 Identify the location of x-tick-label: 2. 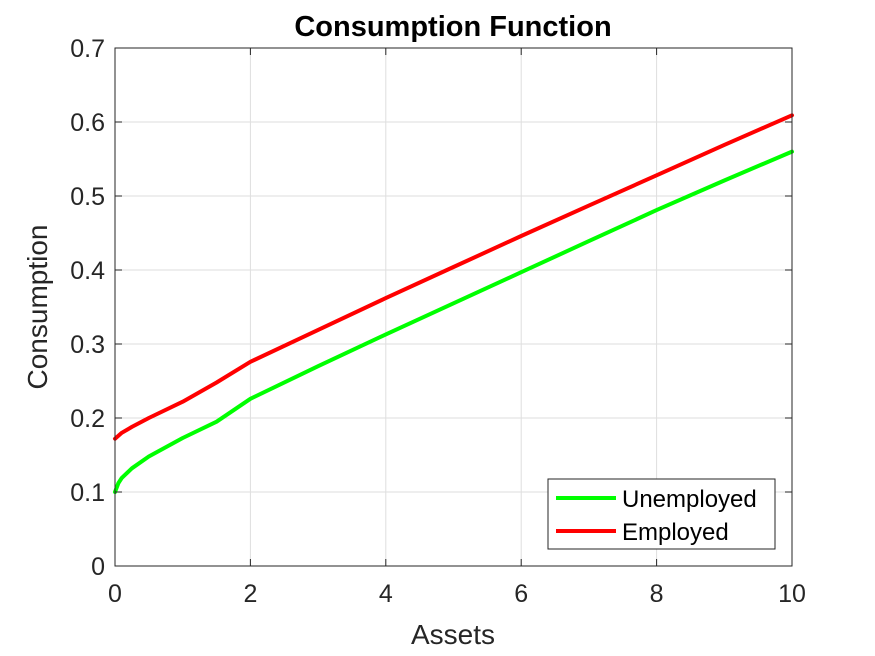
(250, 594).